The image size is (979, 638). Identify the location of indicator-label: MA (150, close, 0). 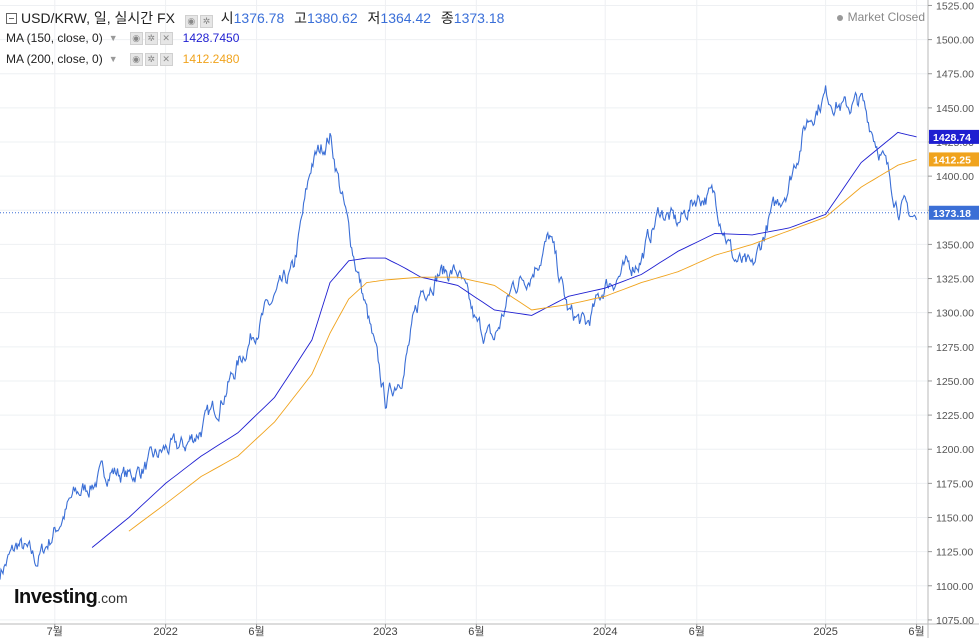
(54, 38).